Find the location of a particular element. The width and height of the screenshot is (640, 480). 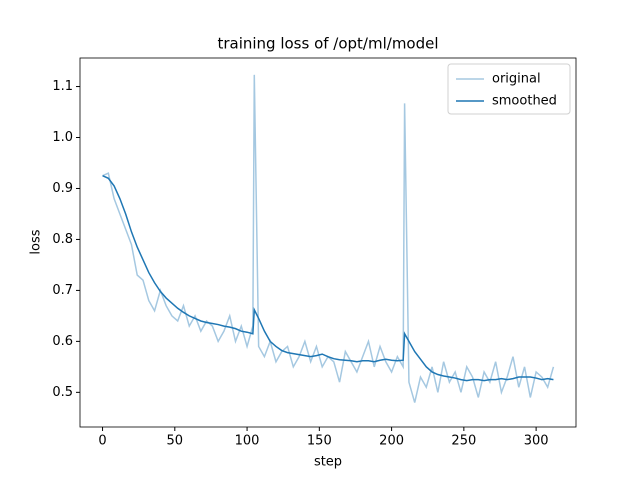

x-tick-label: 200 is located at coordinates (391, 441).